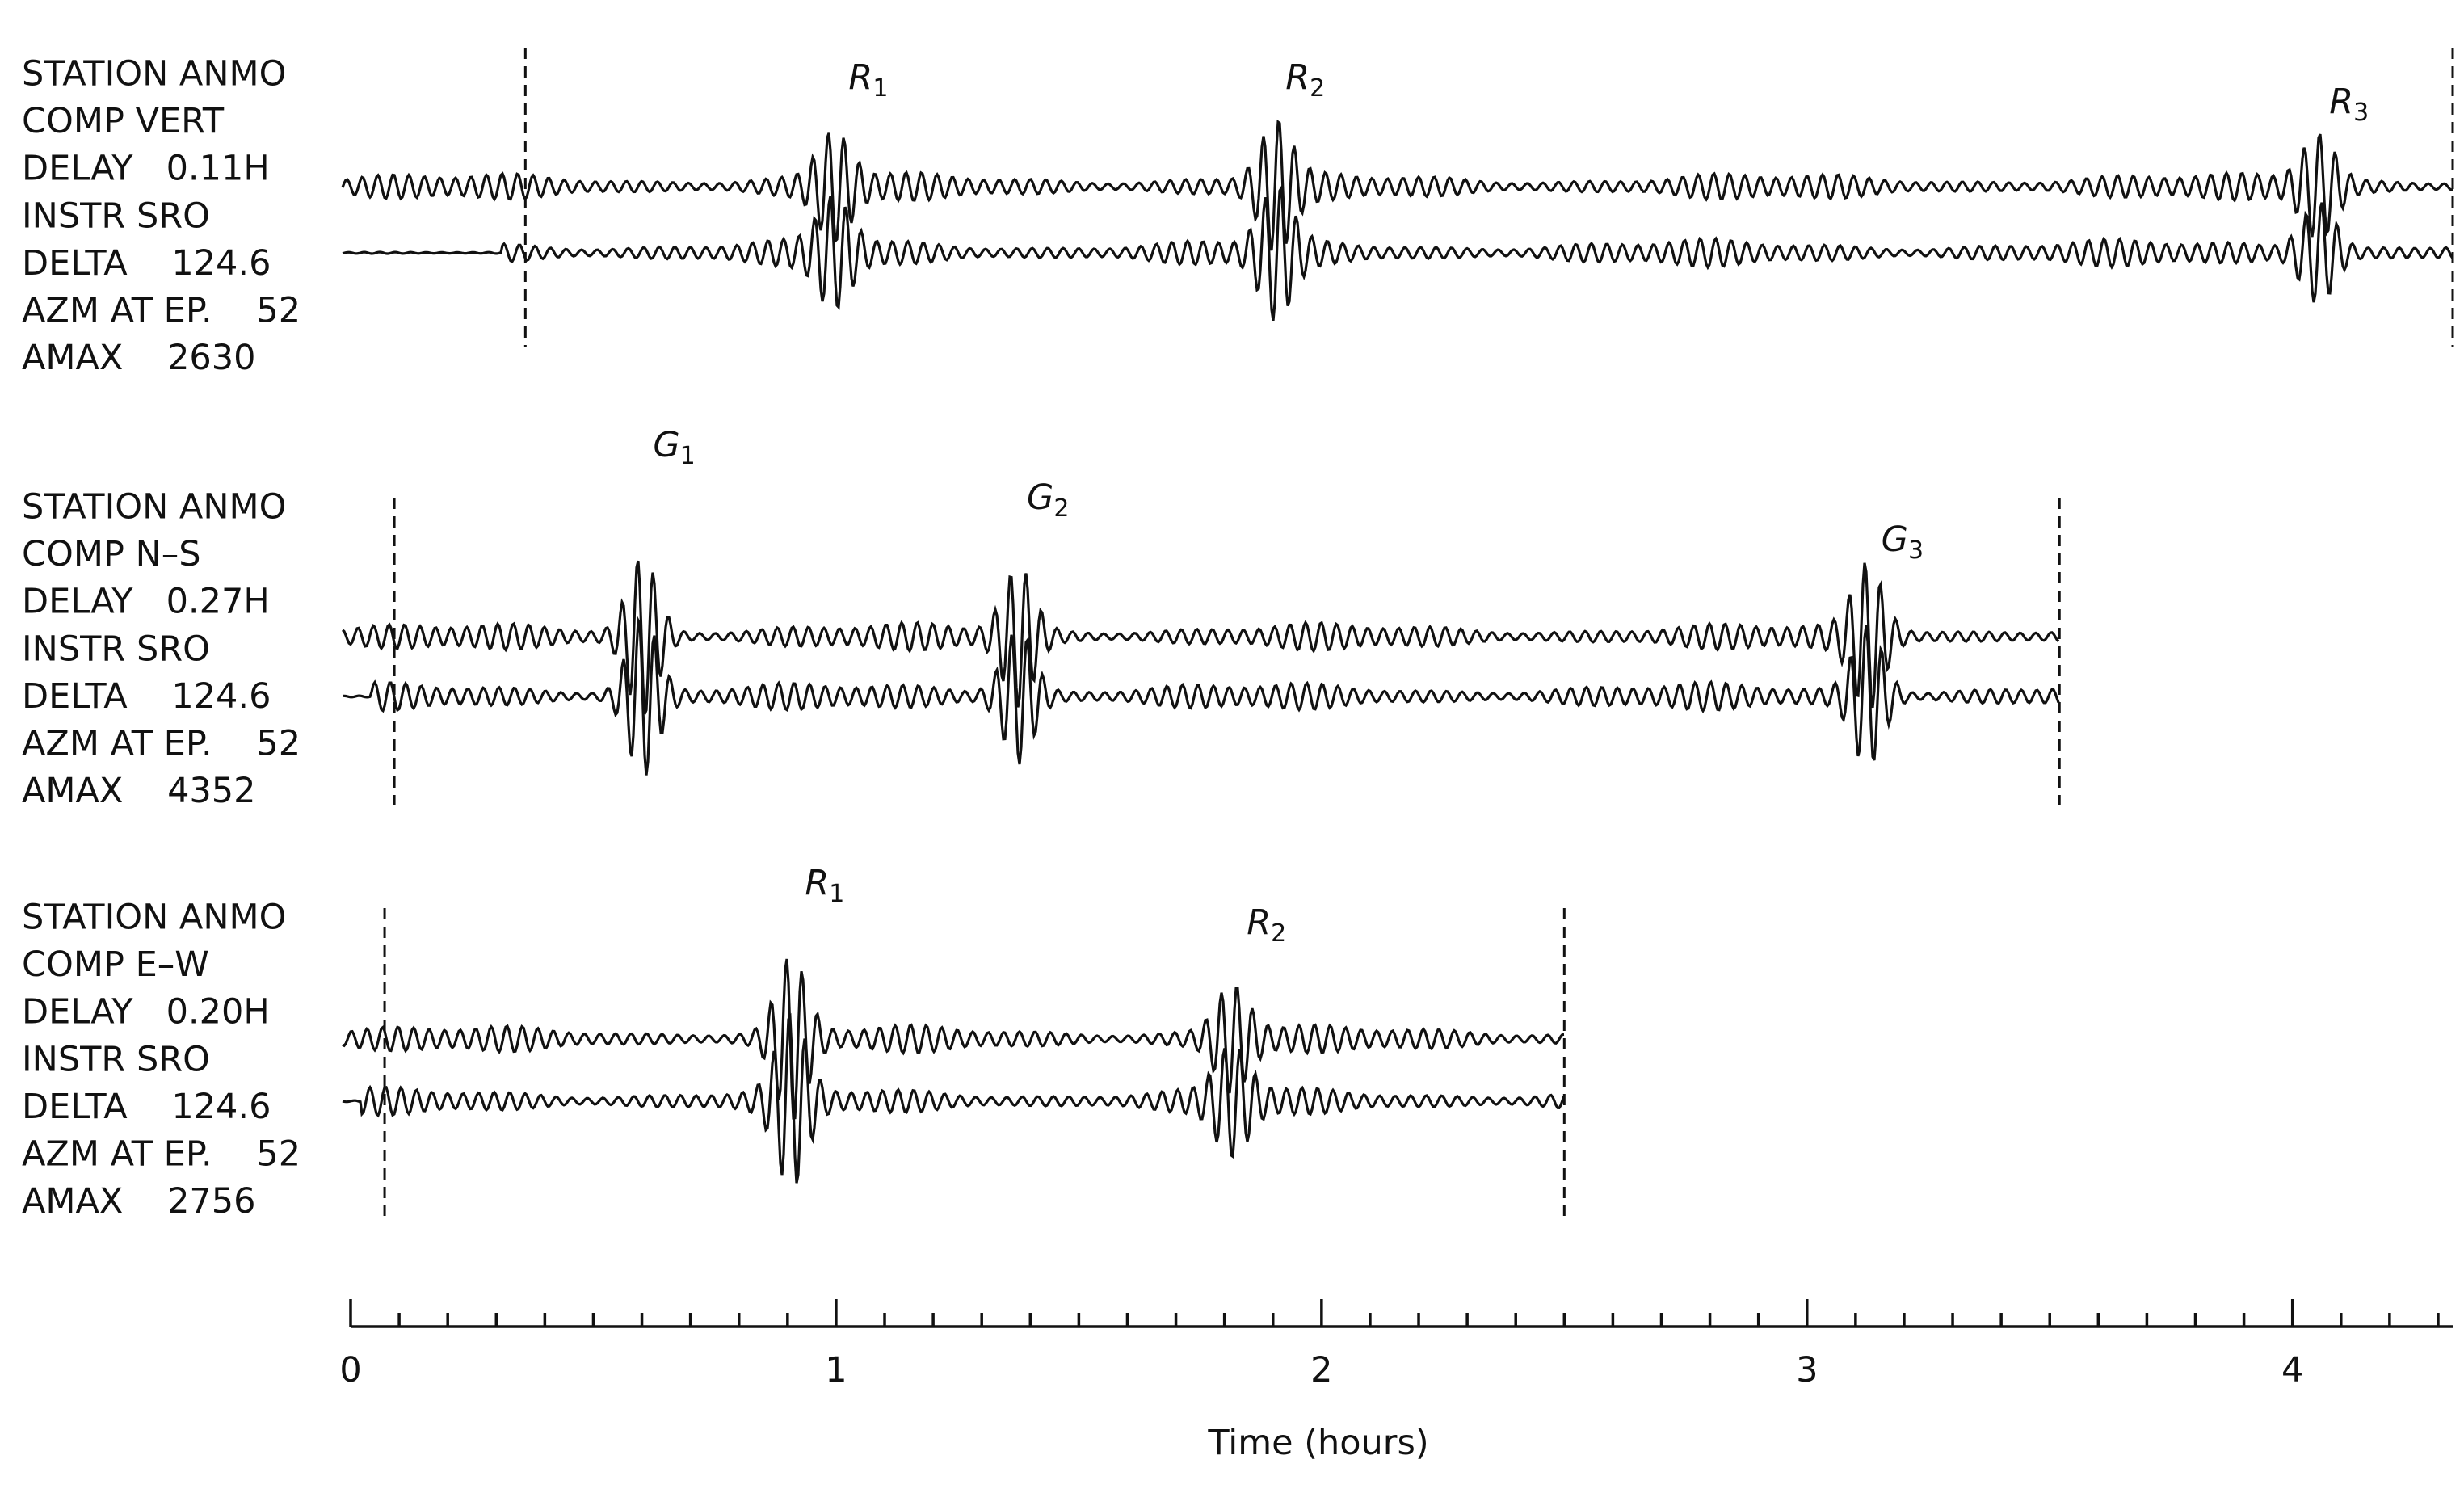 The width and height of the screenshot is (2464, 1489). I want to click on axis-title: Time (hours), so click(1317, 1443).